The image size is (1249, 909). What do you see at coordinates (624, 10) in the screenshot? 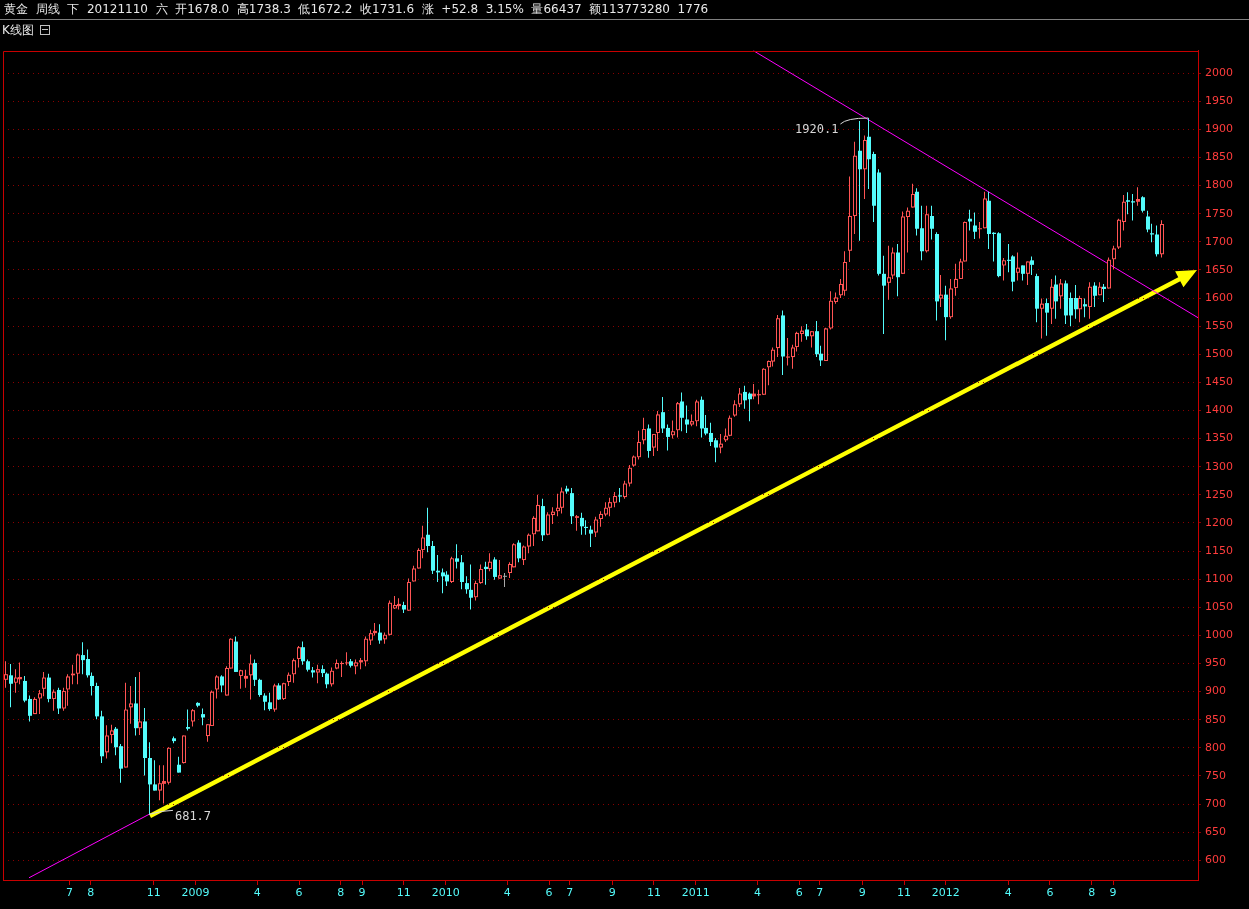
I see `chart-title: 黄金 周线 下 20121110 六 开1678.0 高1738.3 低1672.2 收1731.6 涨 +52.8 3.15% 量66437 额113773280 1776` at bounding box center [624, 10].